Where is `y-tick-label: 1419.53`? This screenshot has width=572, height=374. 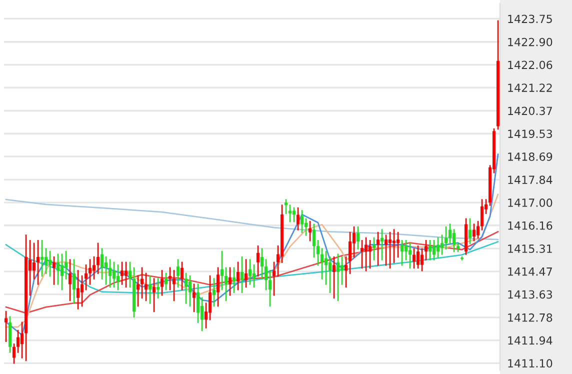
y-tick-label: 1419.53 is located at coordinates (530, 134).